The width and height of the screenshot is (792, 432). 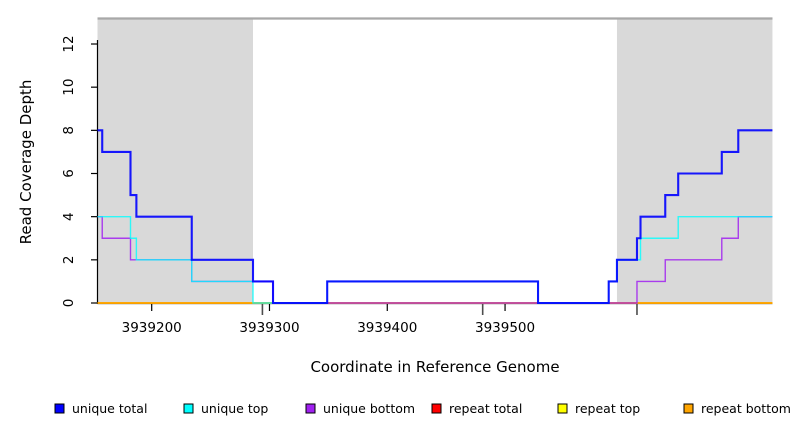 I want to click on legend-item-label: unique top, so click(x=234, y=408).